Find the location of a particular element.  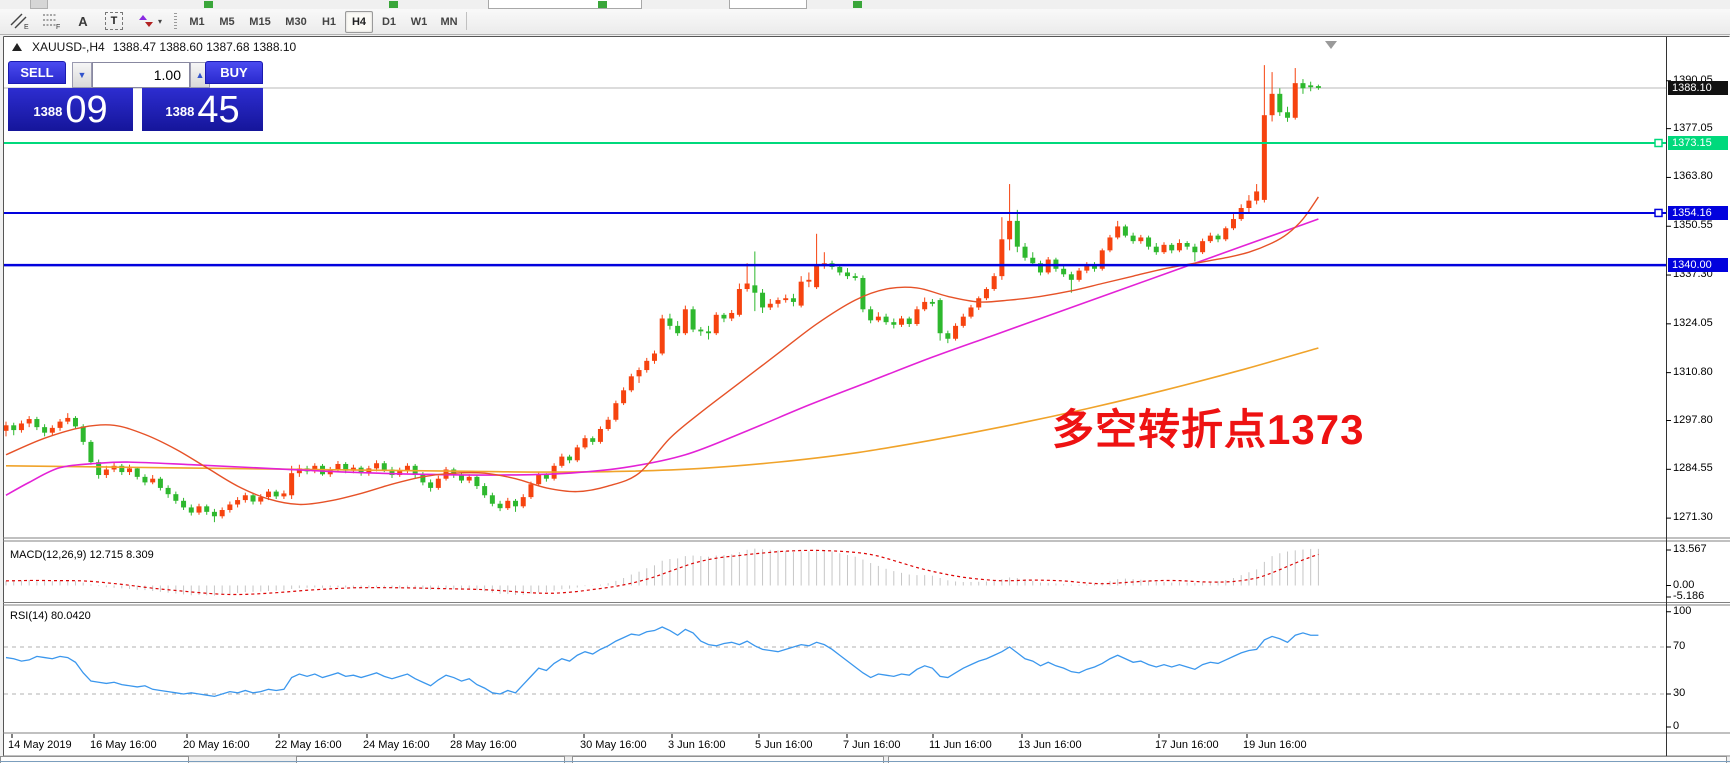

price-tick-label: 1297.80 is located at coordinates (1693, 419).